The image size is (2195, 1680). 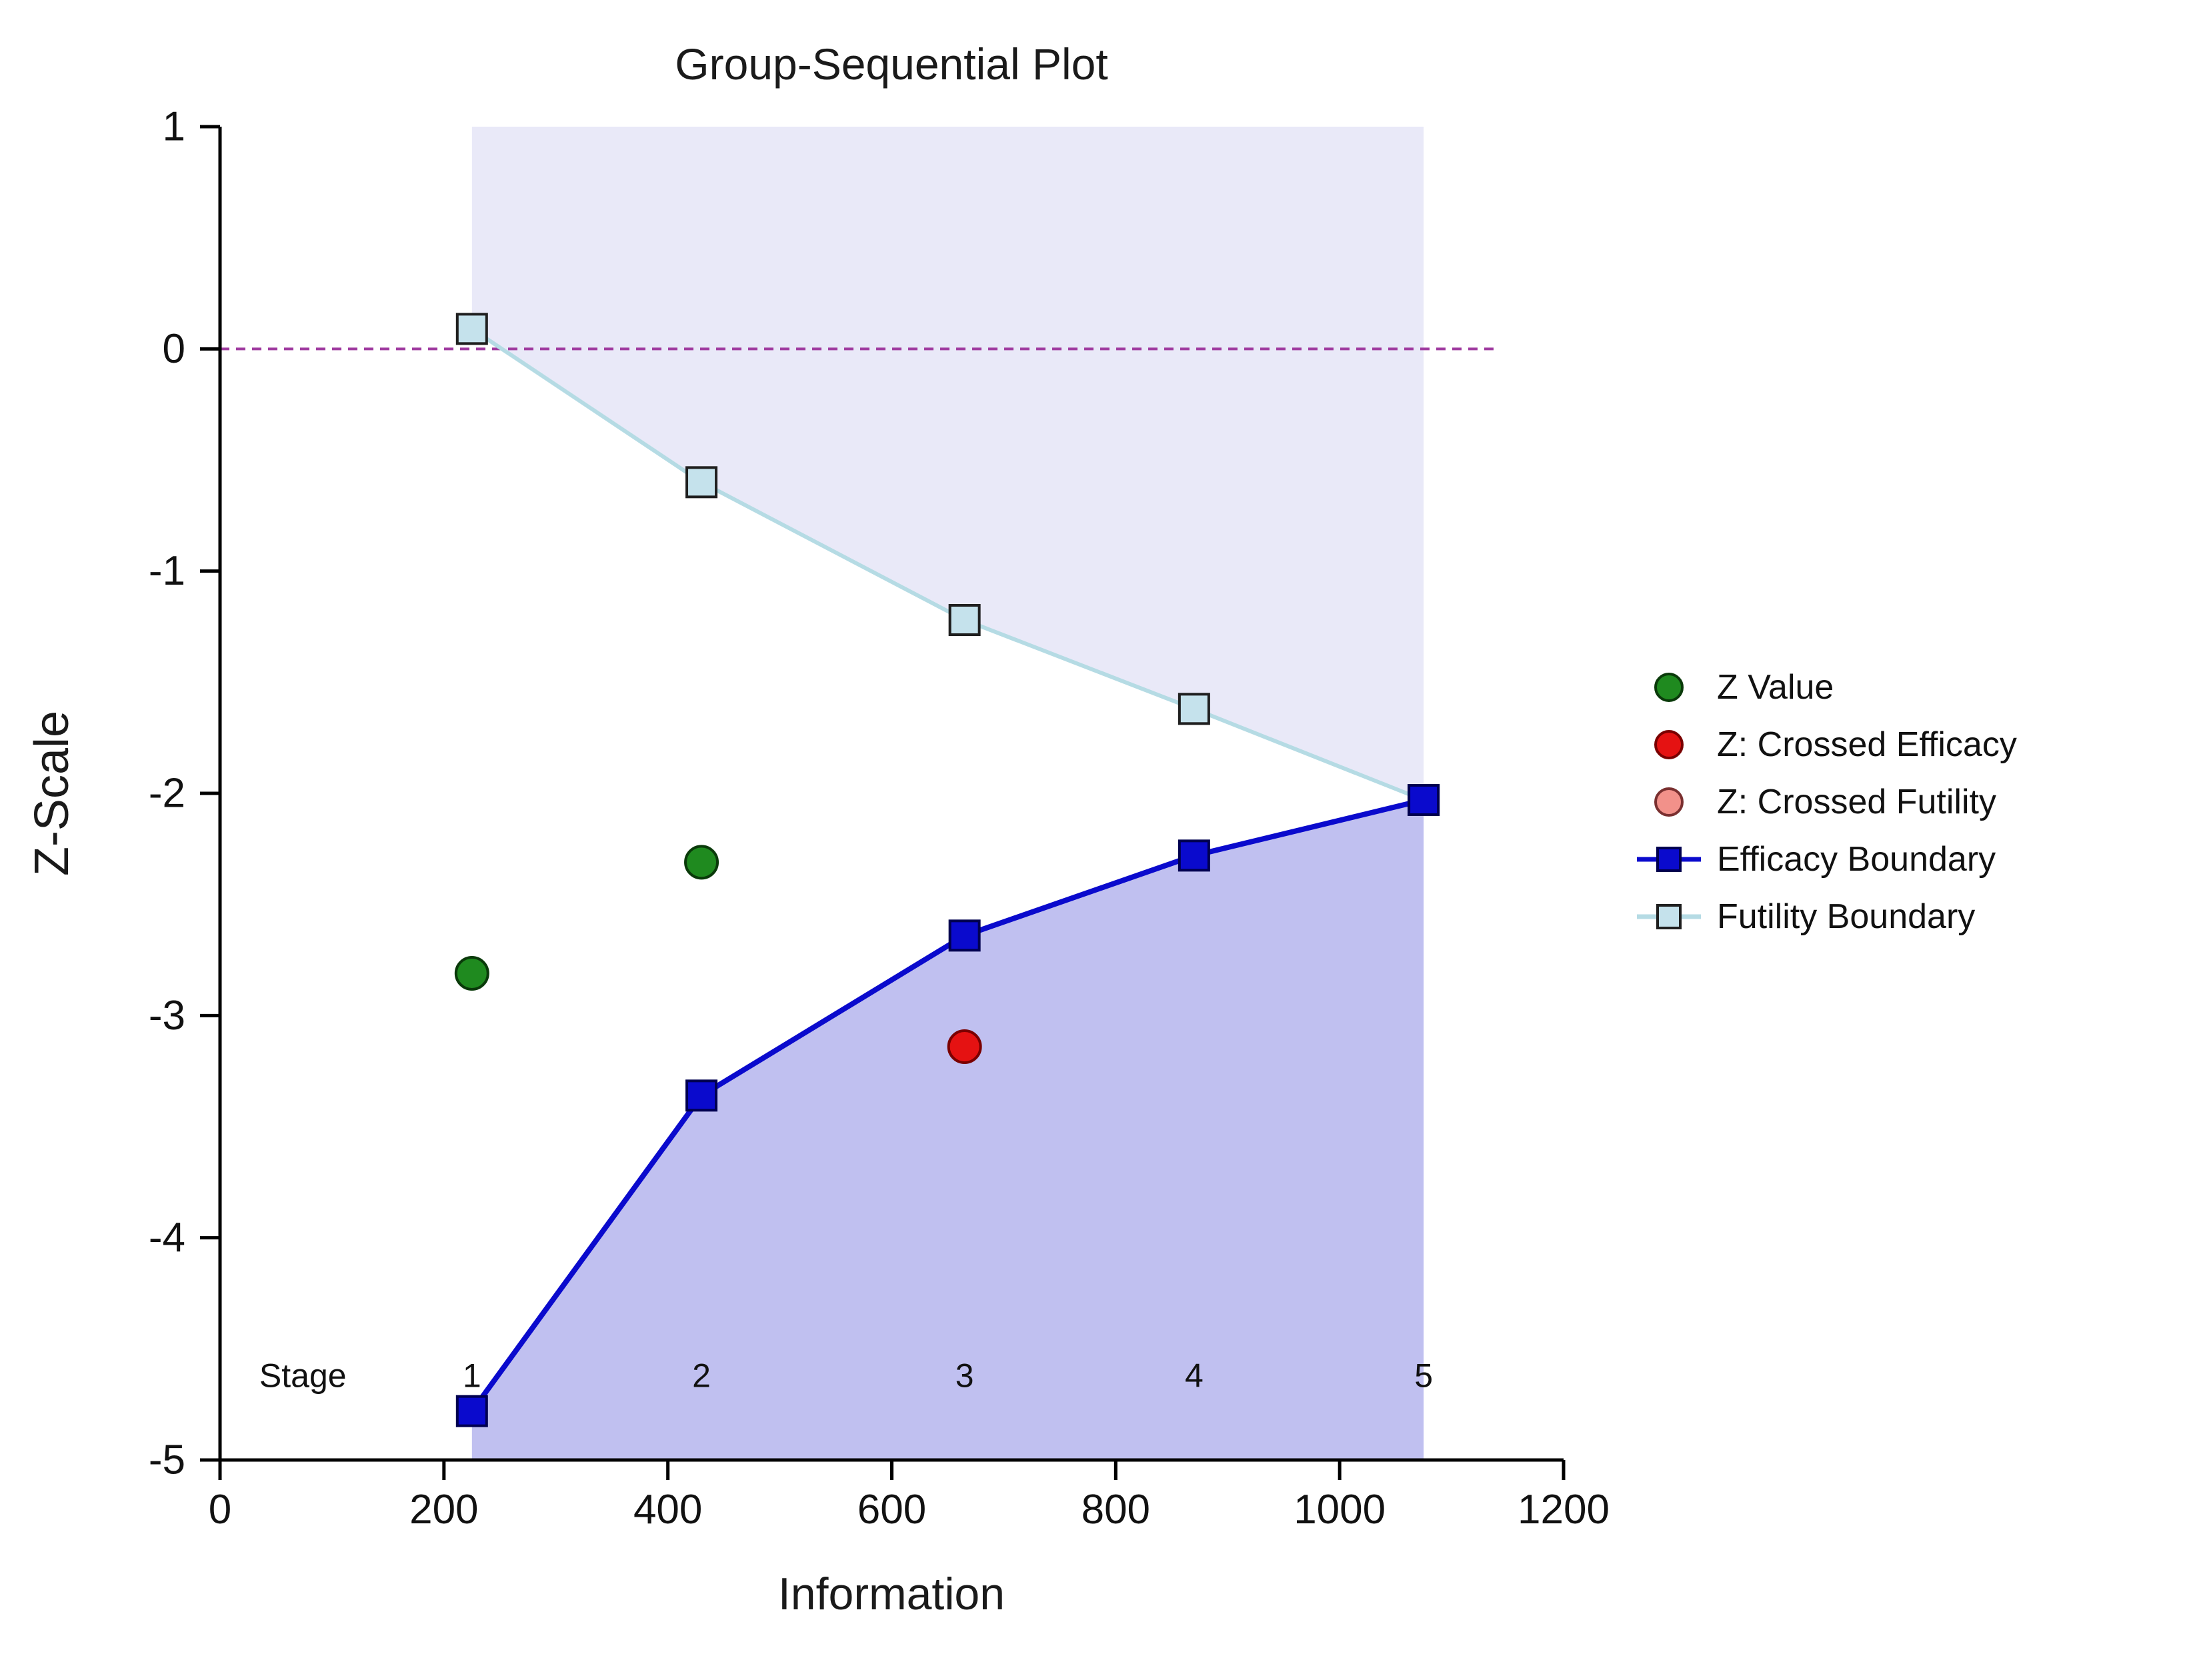 What do you see at coordinates (1194, 1375) in the screenshot?
I see `stage-number: 4` at bounding box center [1194, 1375].